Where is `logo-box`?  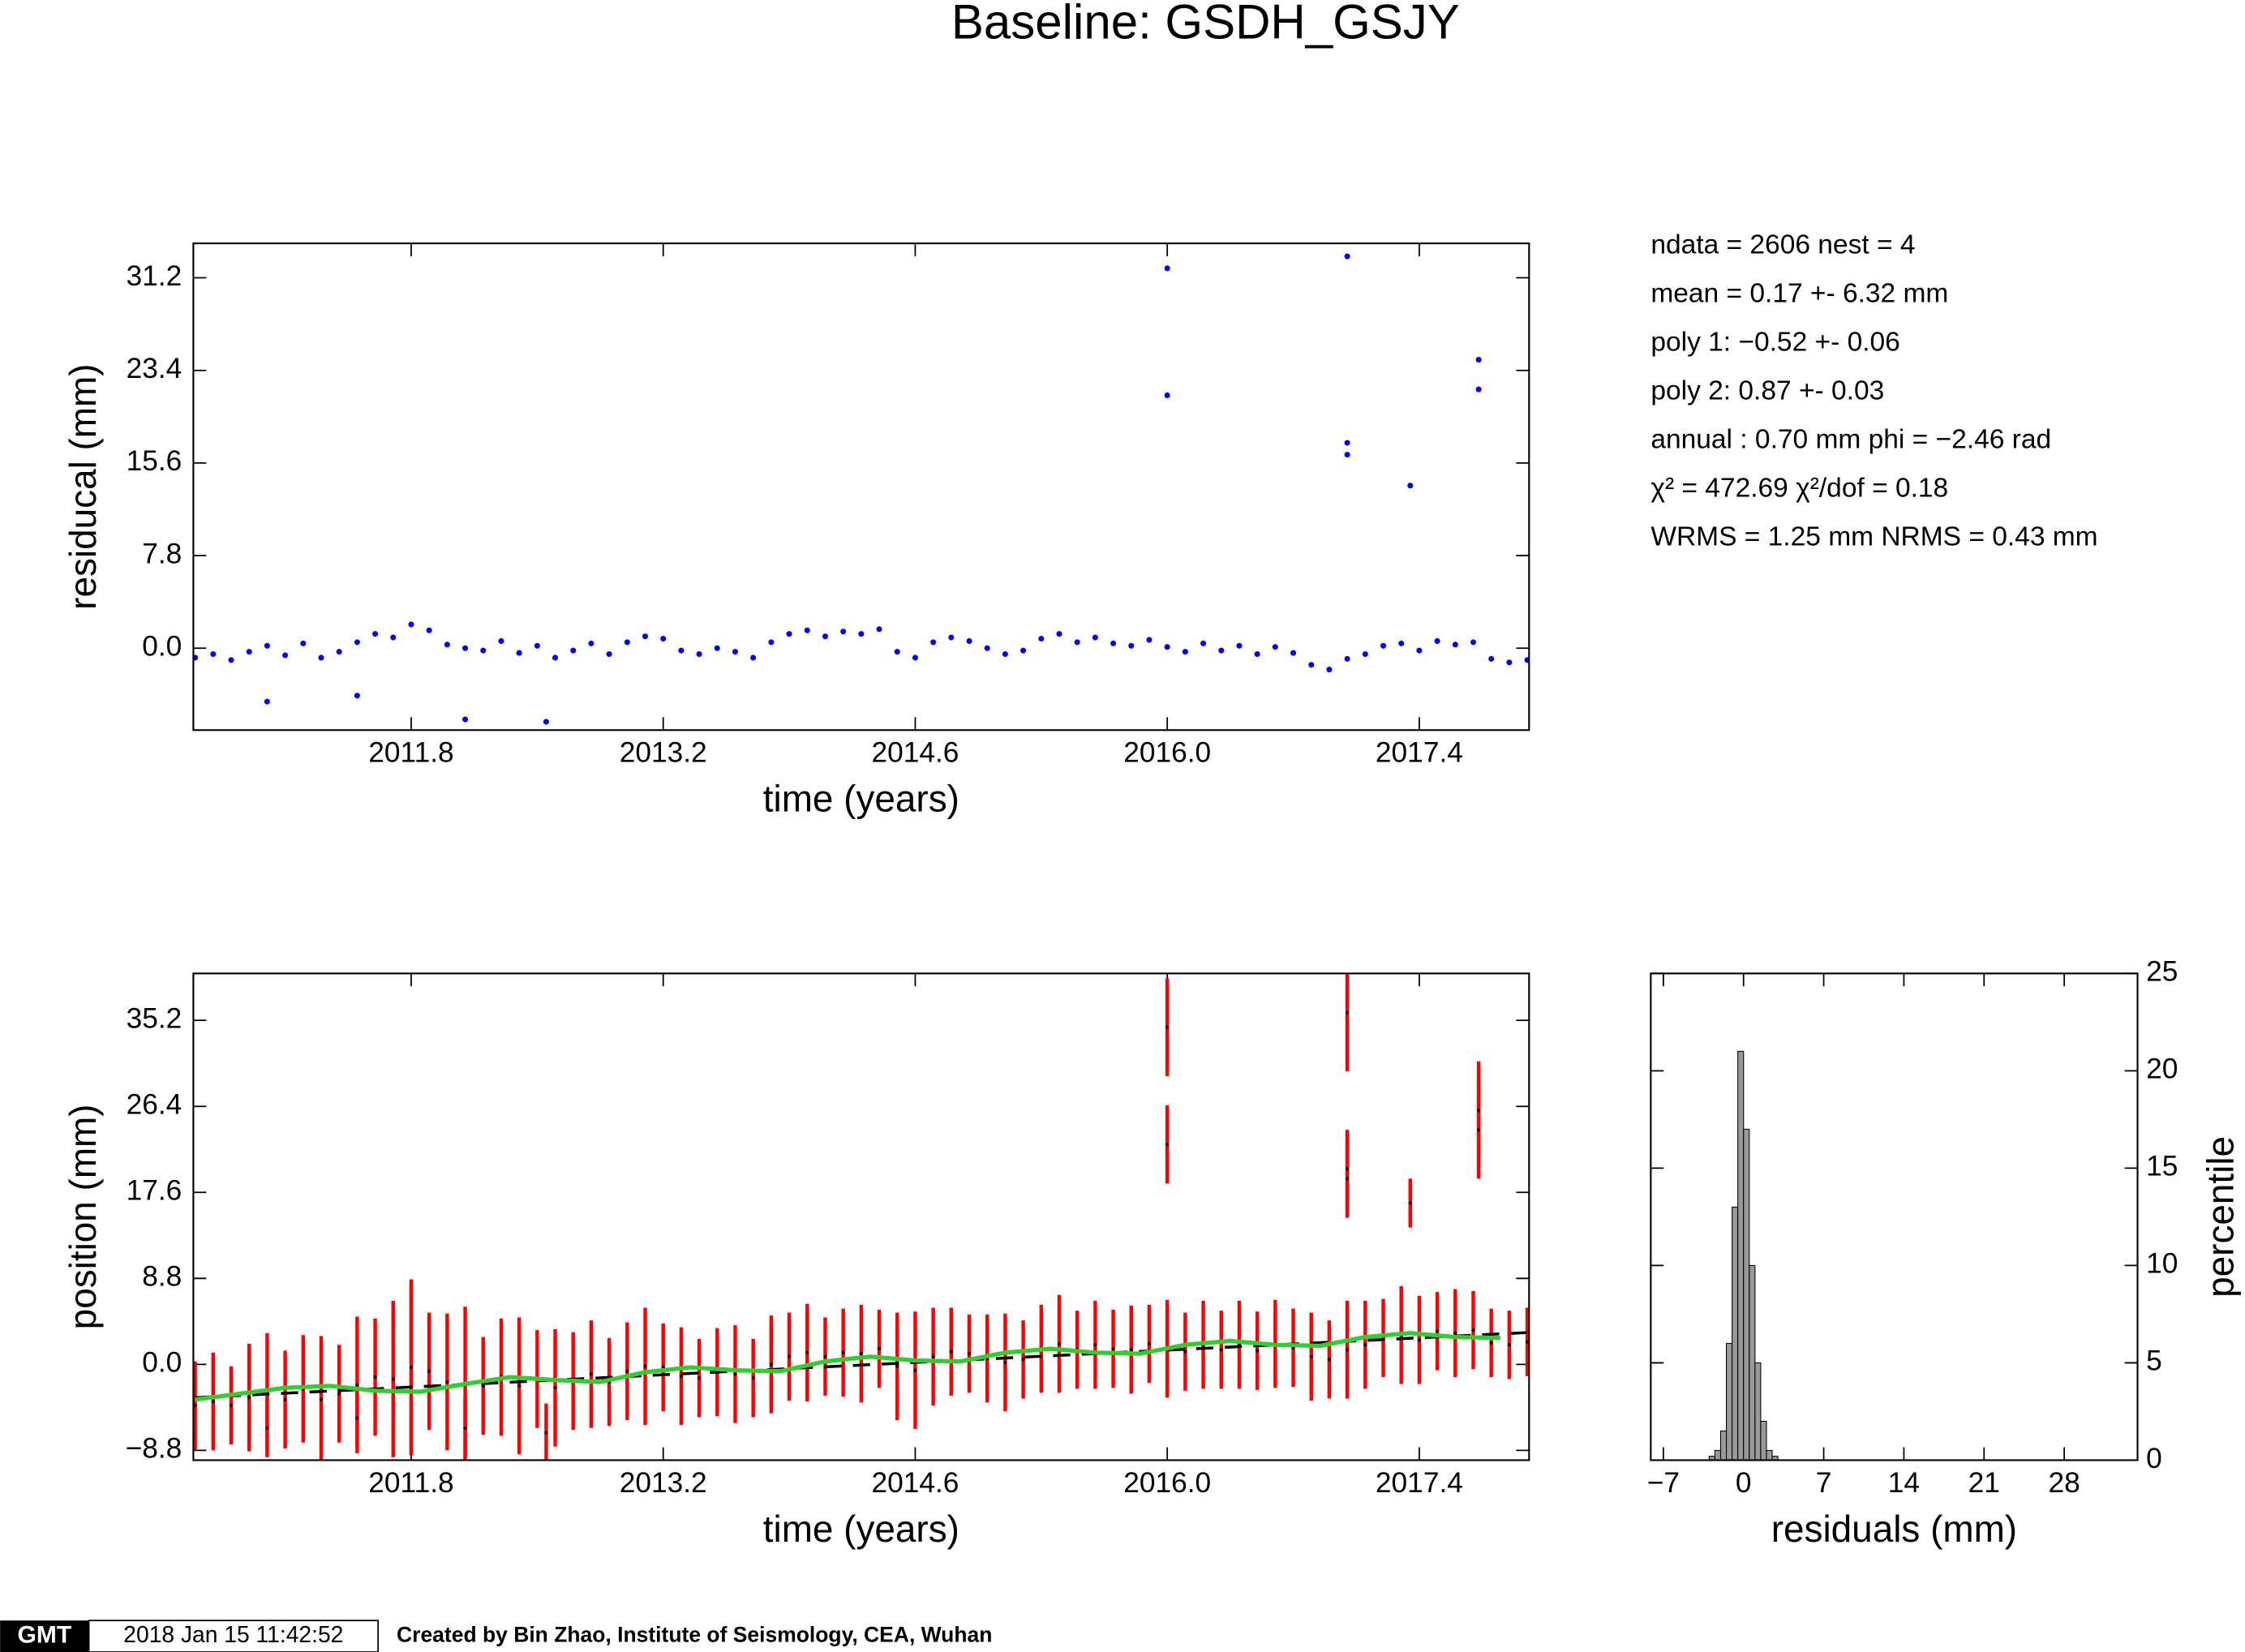
logo-box is located at coordinates (45, 1636).